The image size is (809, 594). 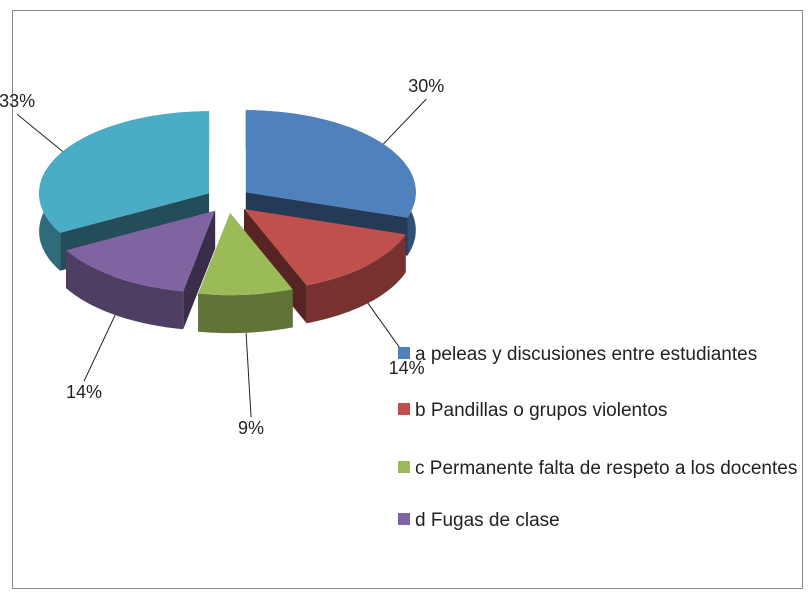 What do you see at coordinates (251, 428) in the screenshot?
I see `data-label: 9%` at bounding box center [251, 428].